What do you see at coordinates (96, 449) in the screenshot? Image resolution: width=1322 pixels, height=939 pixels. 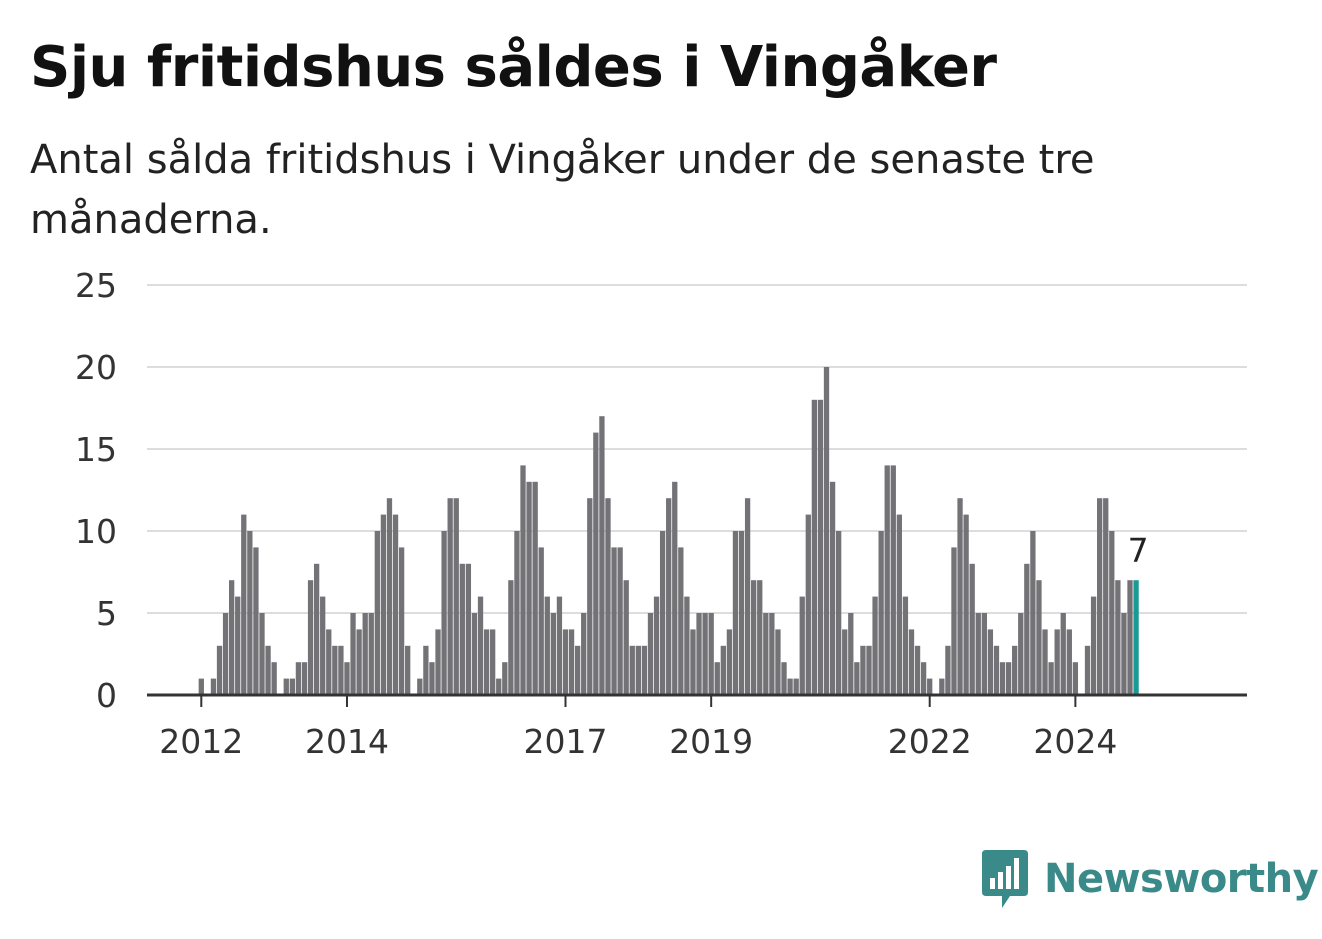 I see `y-tick-label: 15` at bounding box center [96, 449].